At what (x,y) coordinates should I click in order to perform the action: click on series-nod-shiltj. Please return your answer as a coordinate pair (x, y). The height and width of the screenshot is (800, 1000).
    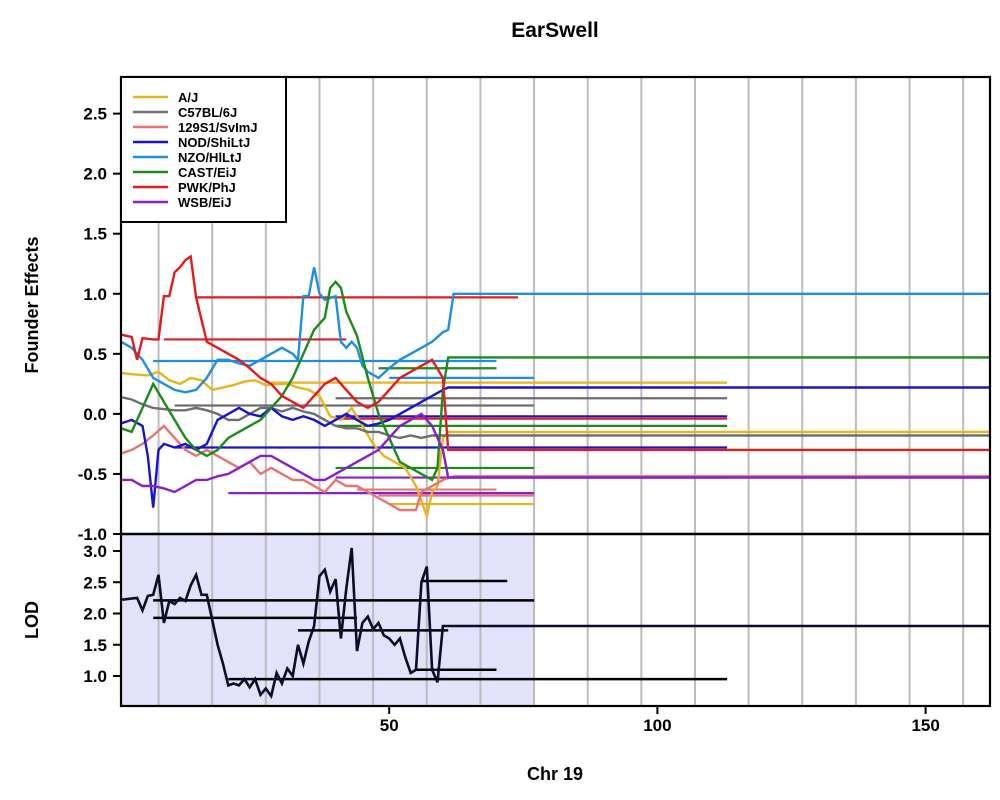
    Looking at the image, I should click on (555, 447).